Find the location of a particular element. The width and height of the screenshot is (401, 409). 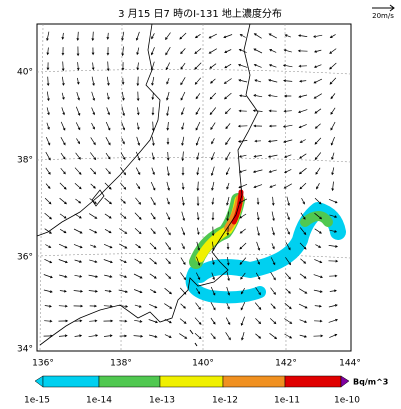

colorbar-label: 1e-11 is located at coordinates (287, 401).